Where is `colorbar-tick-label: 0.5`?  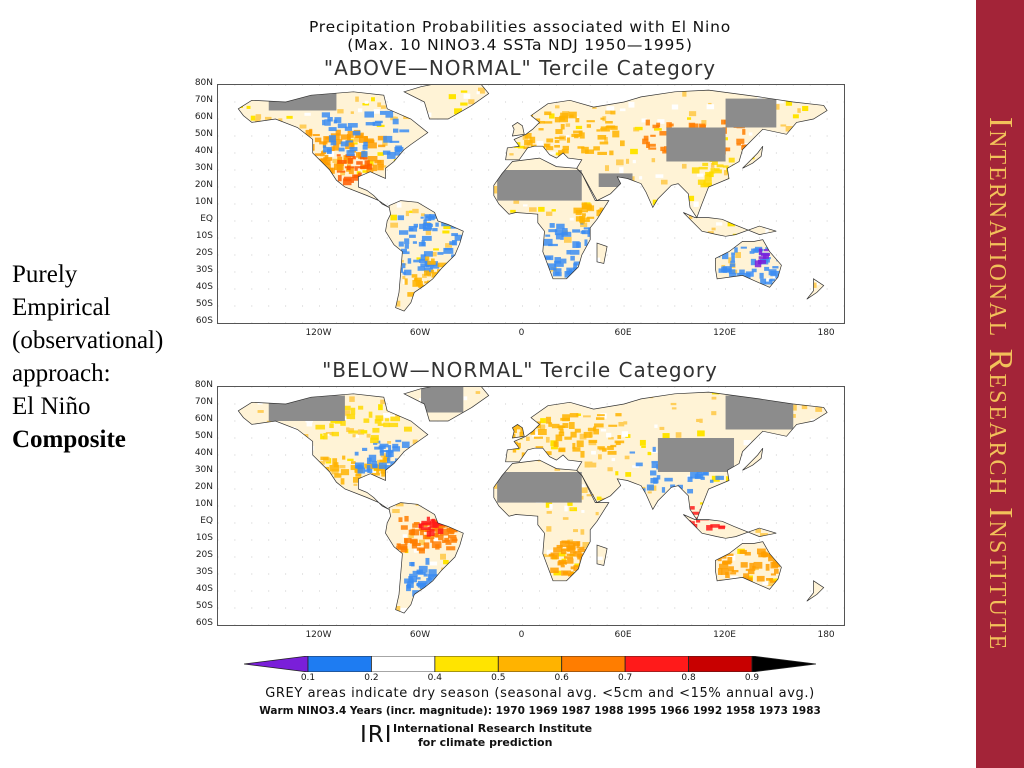 colorbar-tick-label: 0.5 is located at coordinates (498, 678).